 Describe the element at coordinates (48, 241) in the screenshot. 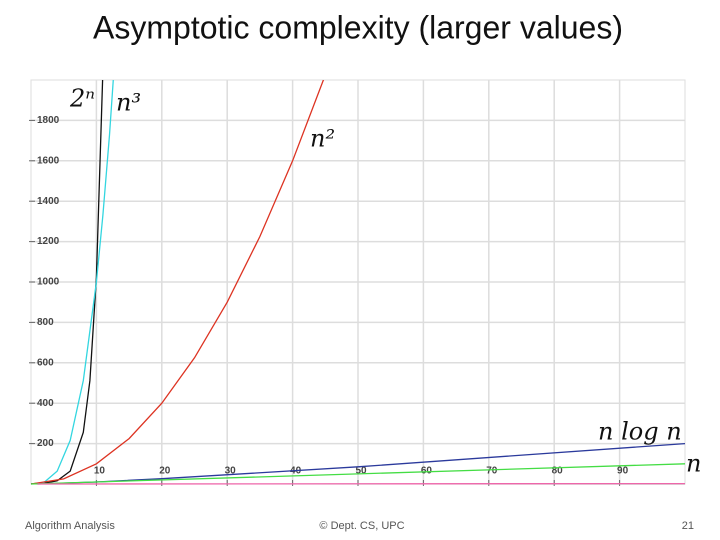

I see `y-tick-label: 1200` at that location.